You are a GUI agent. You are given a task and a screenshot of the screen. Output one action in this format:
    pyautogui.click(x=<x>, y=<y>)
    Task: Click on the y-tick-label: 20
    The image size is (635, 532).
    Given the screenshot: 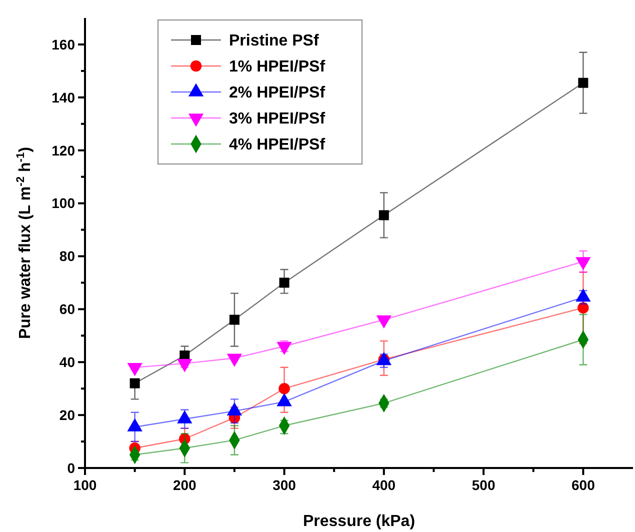 What is the action you would take?
    pyautogui.click(x=67, y=414)
    